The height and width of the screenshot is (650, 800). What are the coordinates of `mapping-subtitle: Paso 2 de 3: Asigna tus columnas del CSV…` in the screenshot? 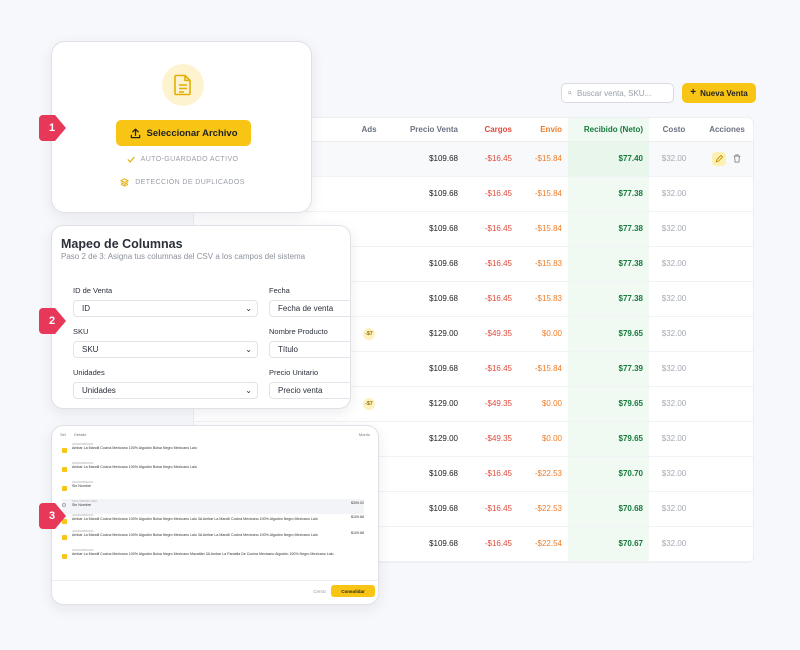 It's located at (183, 256).